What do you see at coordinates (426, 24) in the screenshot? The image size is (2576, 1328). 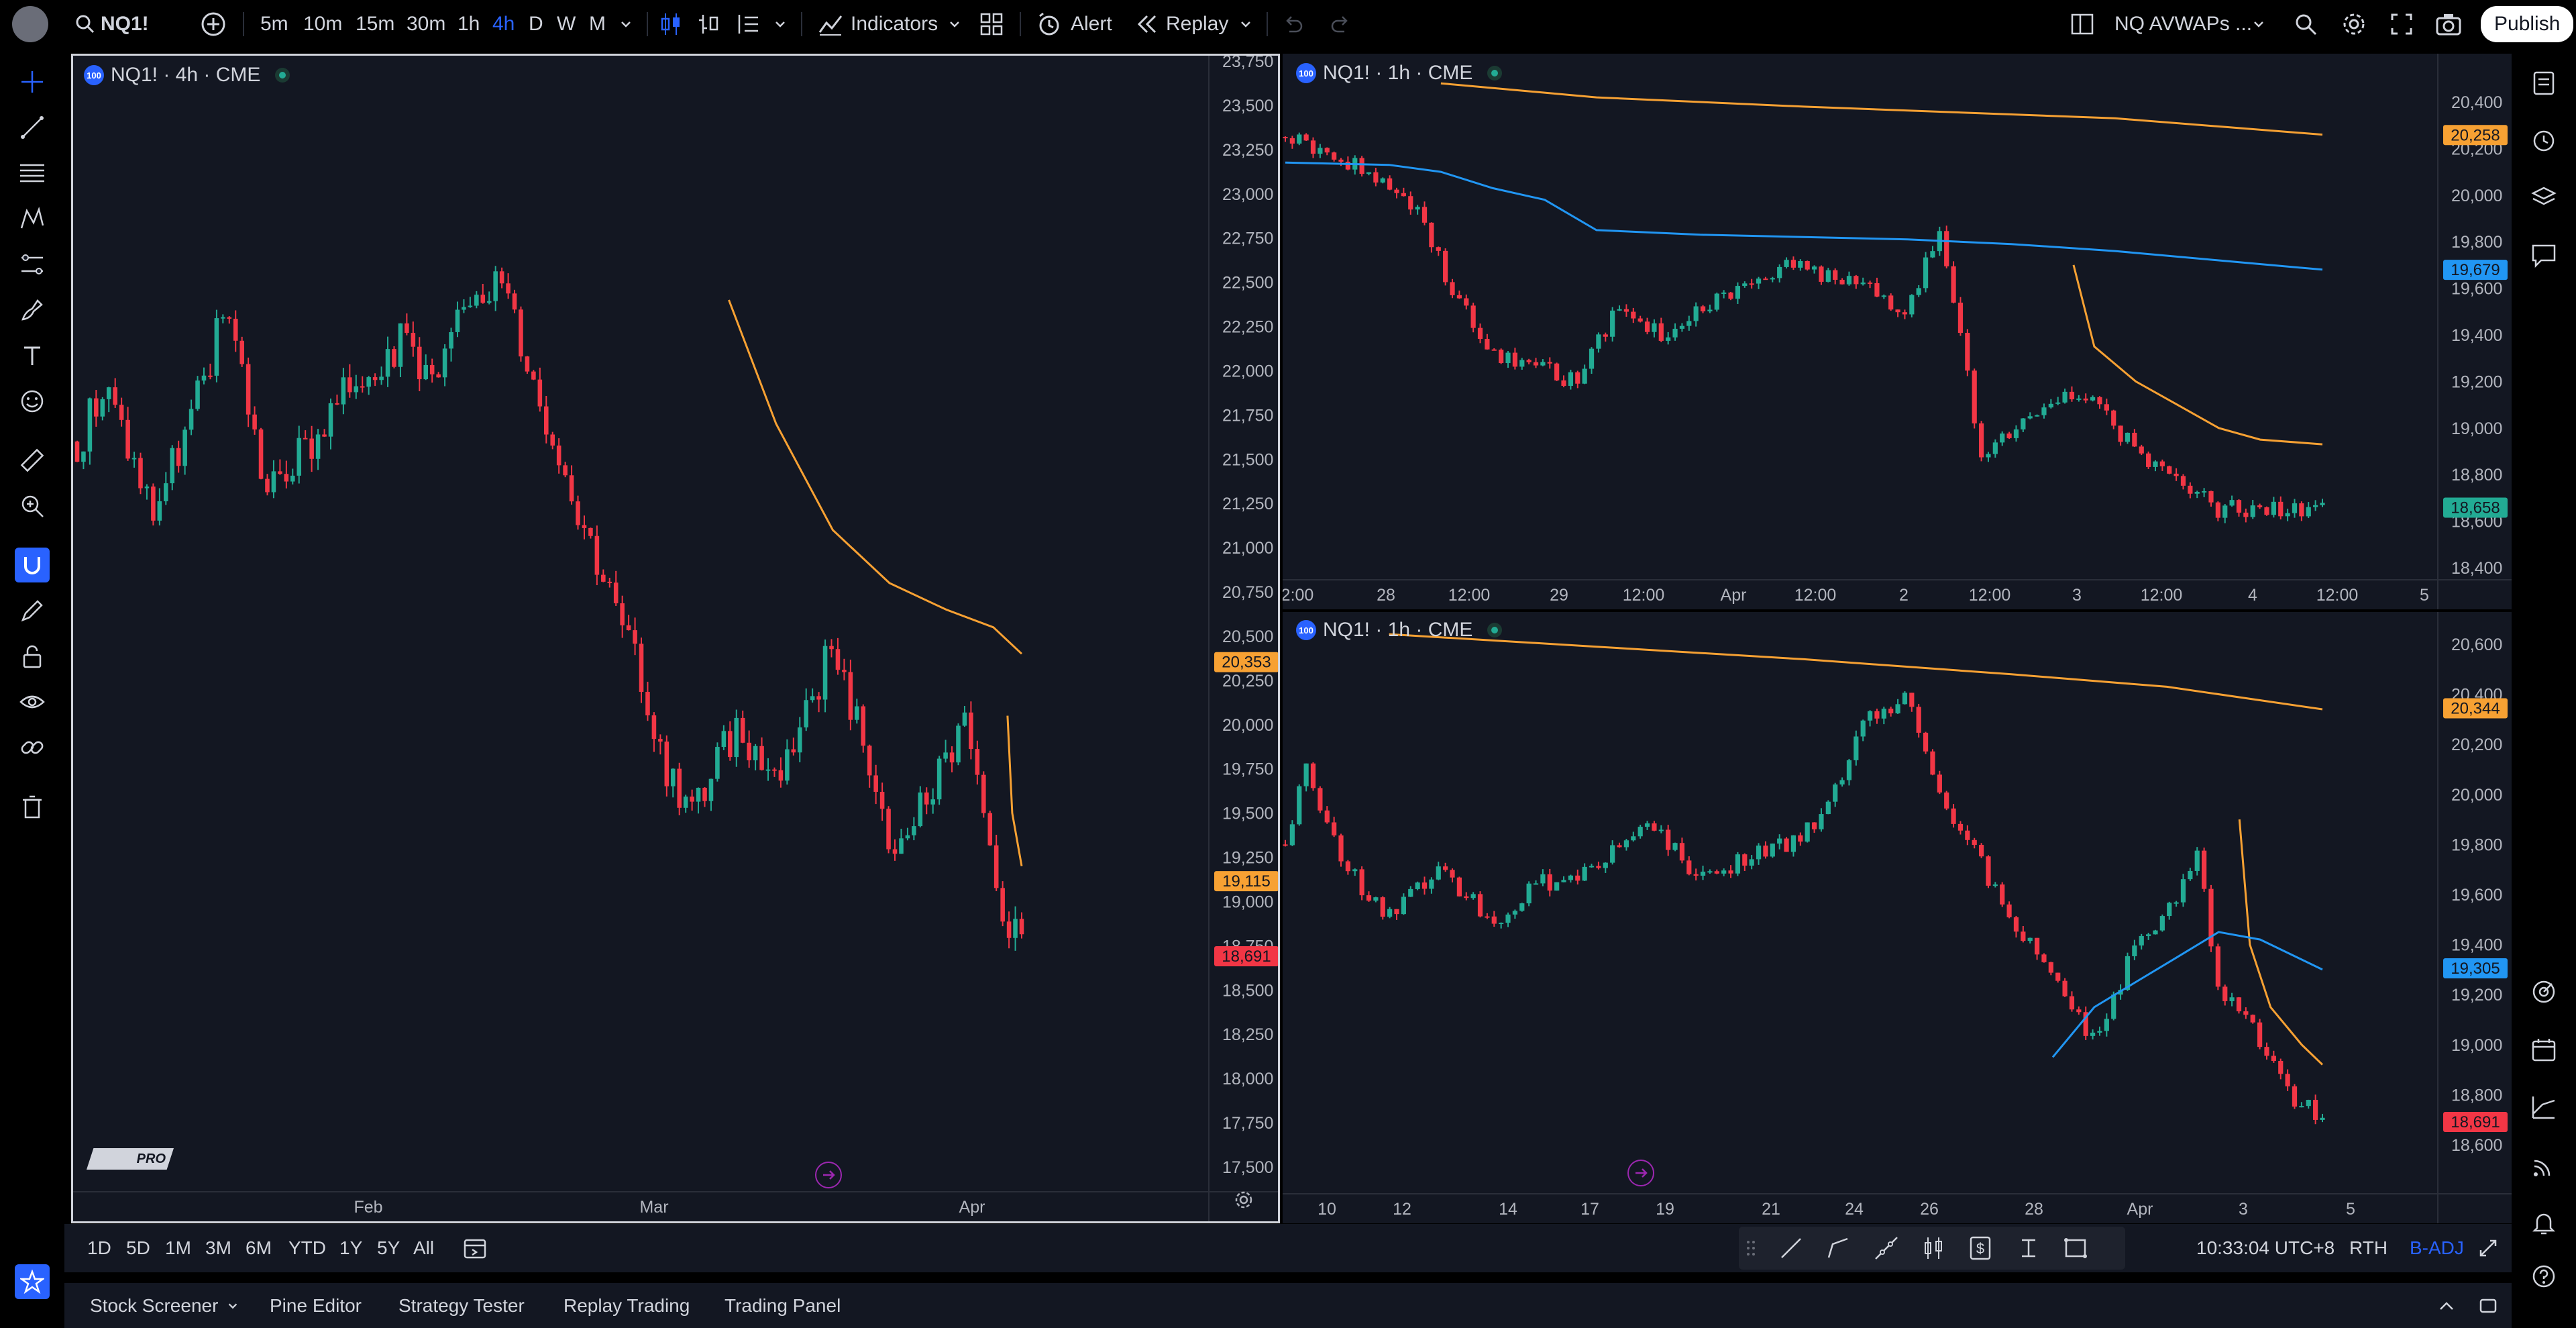 I see `interval-30m: 30m` at bounding box center [426, 24].